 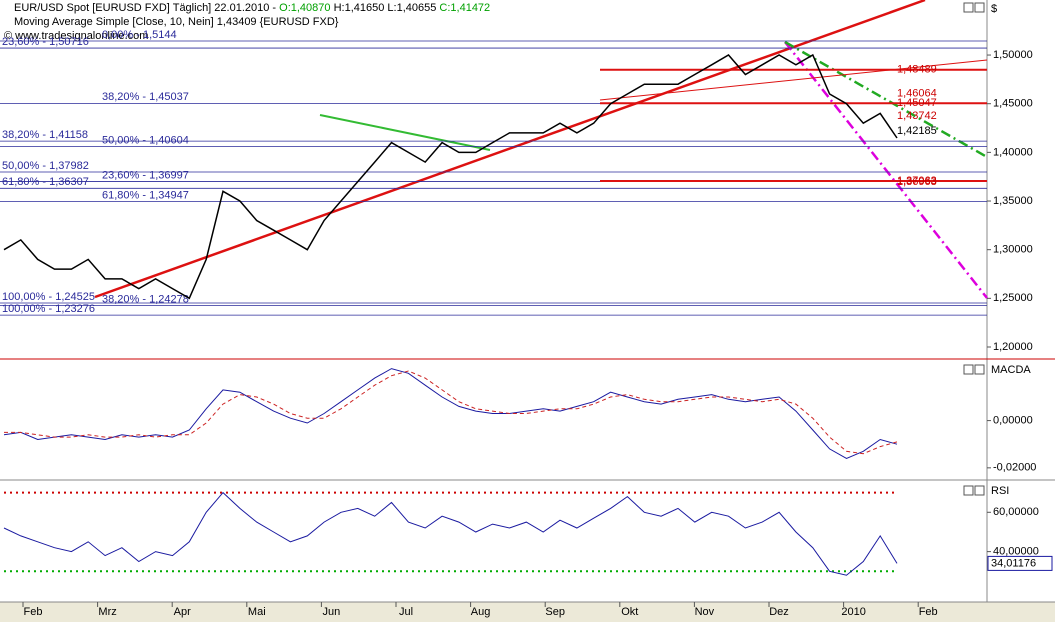 I want to click on x-tick-label: Okt, so click(x=629, y=612).